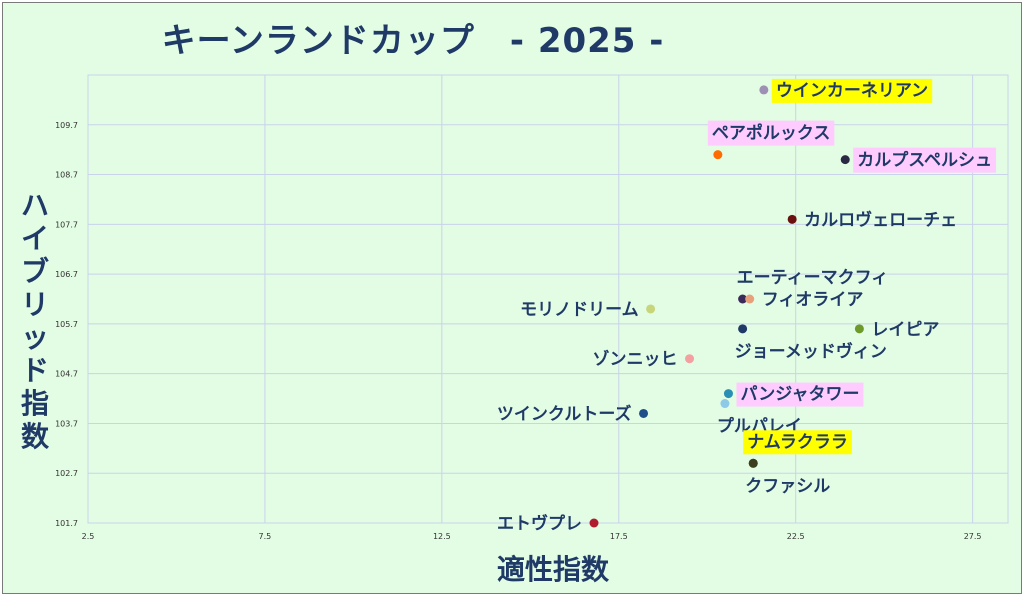 The image size is (1024, 596). I want to click on point-label: カルプスペルシュ, so click(924, 160).